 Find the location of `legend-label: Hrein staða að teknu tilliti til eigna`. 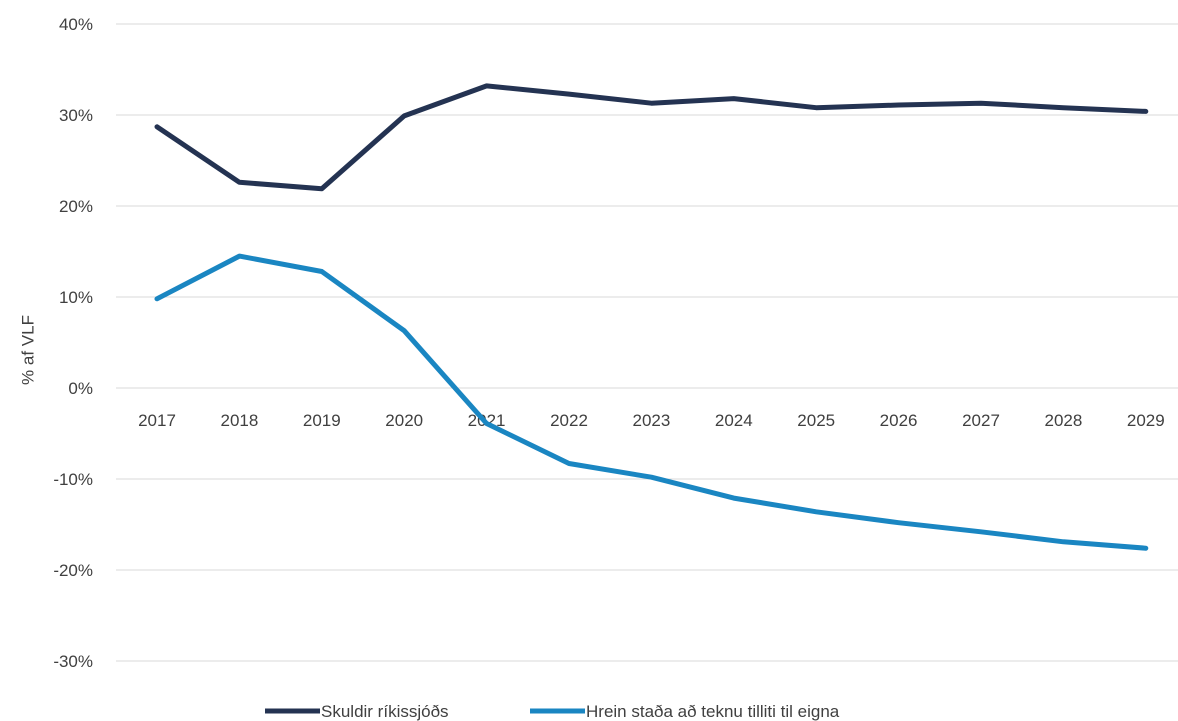

legend-label: Hrein staða að teknu tilliti til eigna is located at coordinates (713, 711).